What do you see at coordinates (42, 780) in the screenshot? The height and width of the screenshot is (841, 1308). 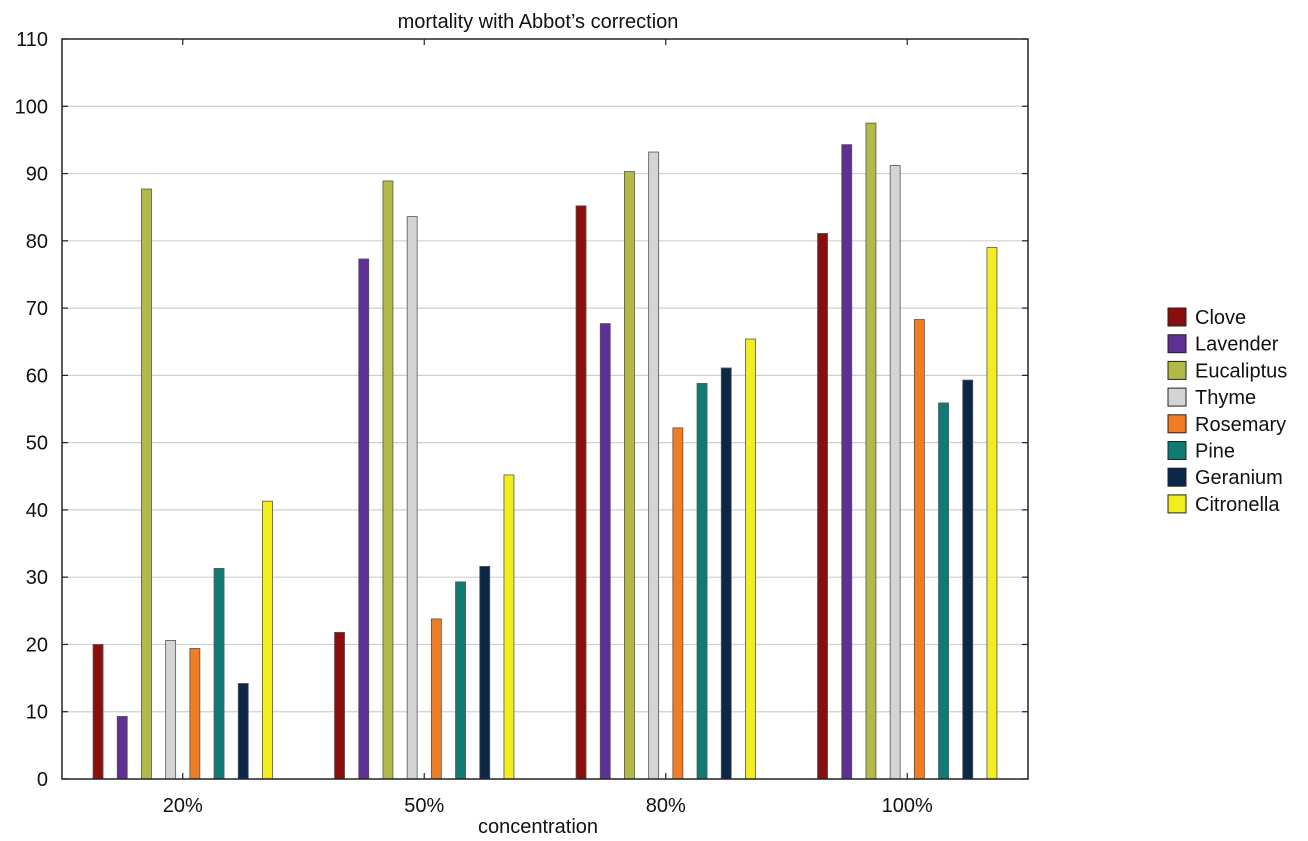 I see `y-tick-label: 0` at bounding box center [42, 780].